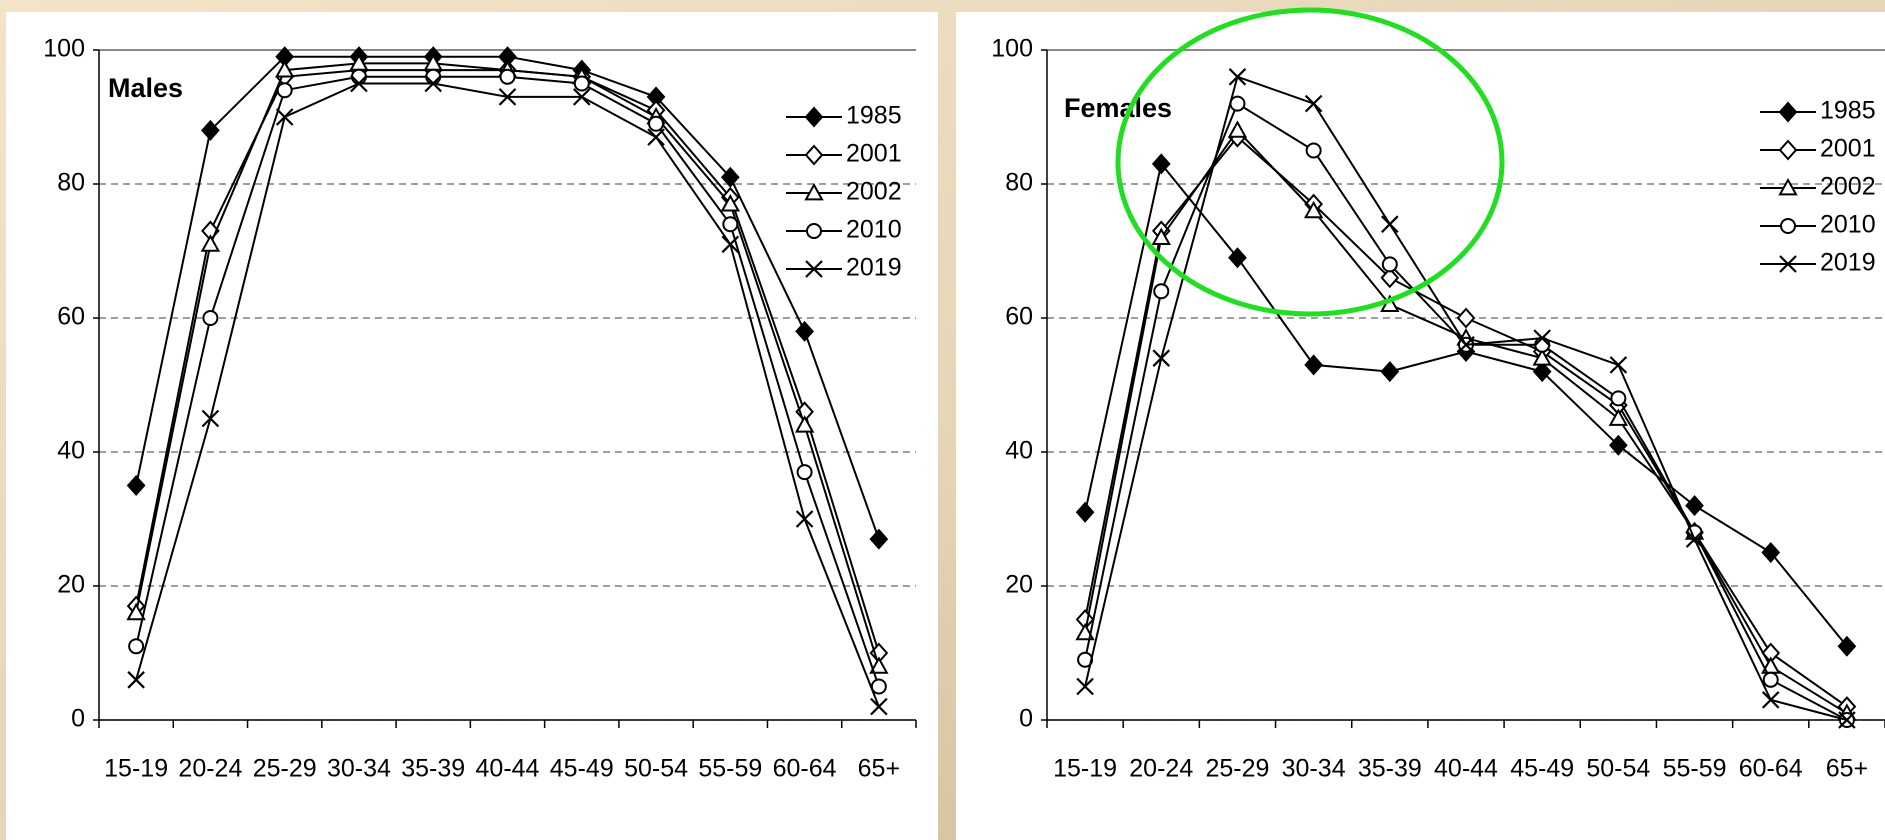 Image resolution: width=1885 pixels, height=840 pixels. What do you see at coordinates (1118, 108) in the screenshot?
I see `chart-title: Females` at bounding box center [1118, 108].